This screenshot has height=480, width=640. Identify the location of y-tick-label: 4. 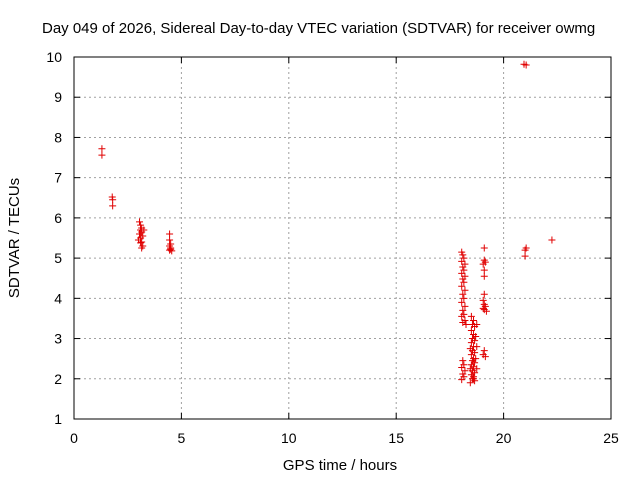
(58, 298).